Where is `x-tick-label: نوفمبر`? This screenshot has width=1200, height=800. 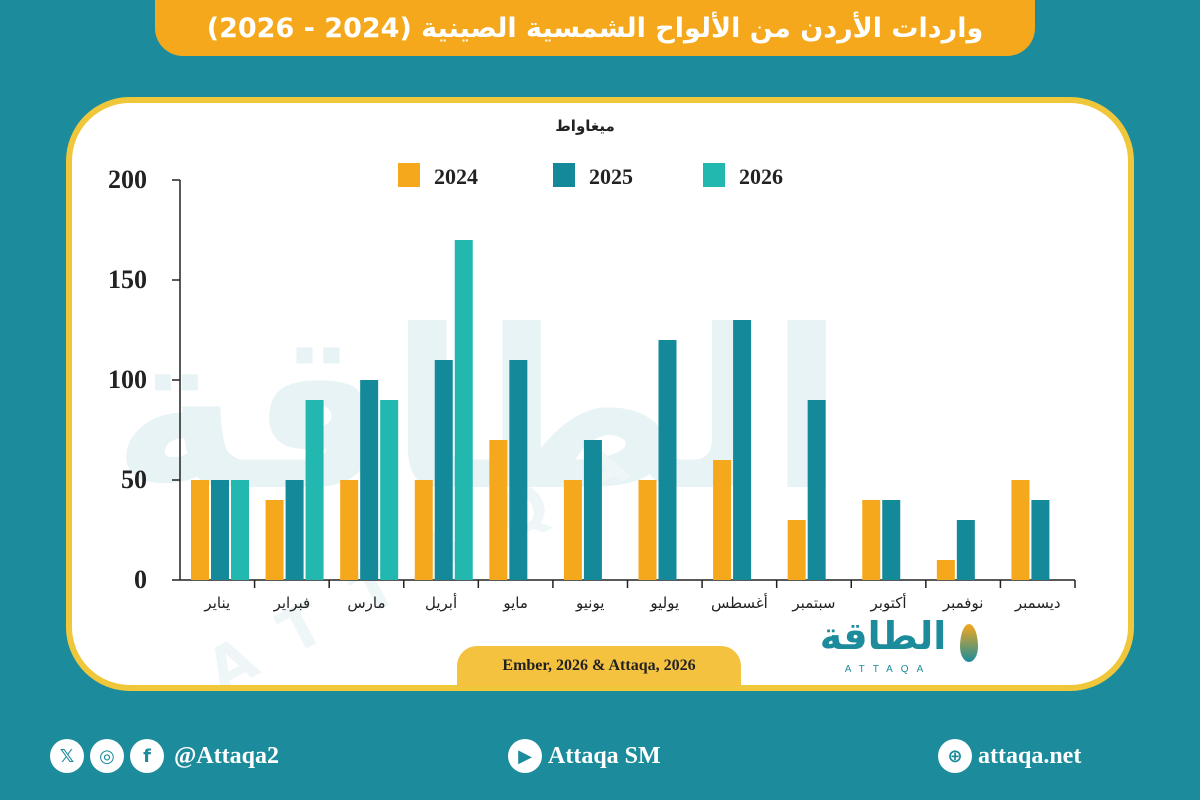 x-tick-label: نوفمبر is located at coordinates (963, 603).